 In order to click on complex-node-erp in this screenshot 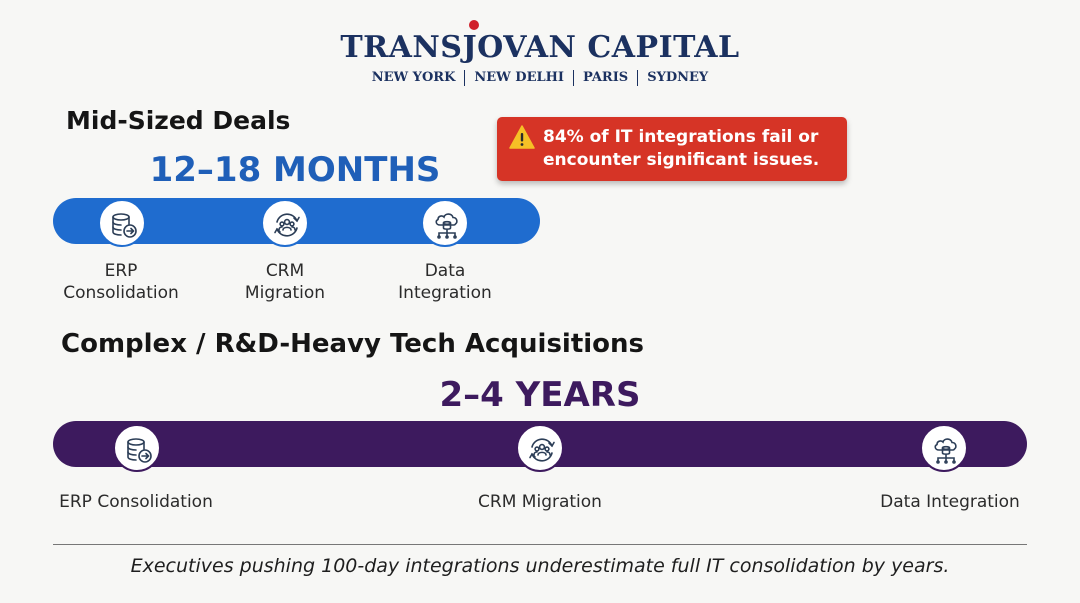, I will do `click(137, 448)`.